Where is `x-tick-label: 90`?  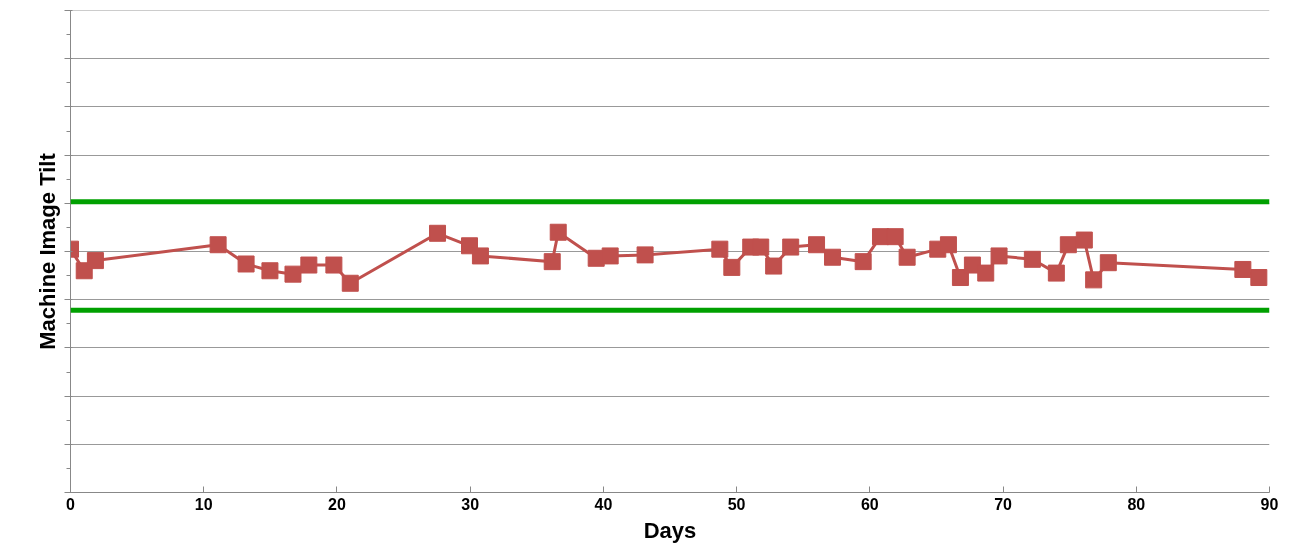
x-tick-label: 90 is located at coordinates (1269, 504).